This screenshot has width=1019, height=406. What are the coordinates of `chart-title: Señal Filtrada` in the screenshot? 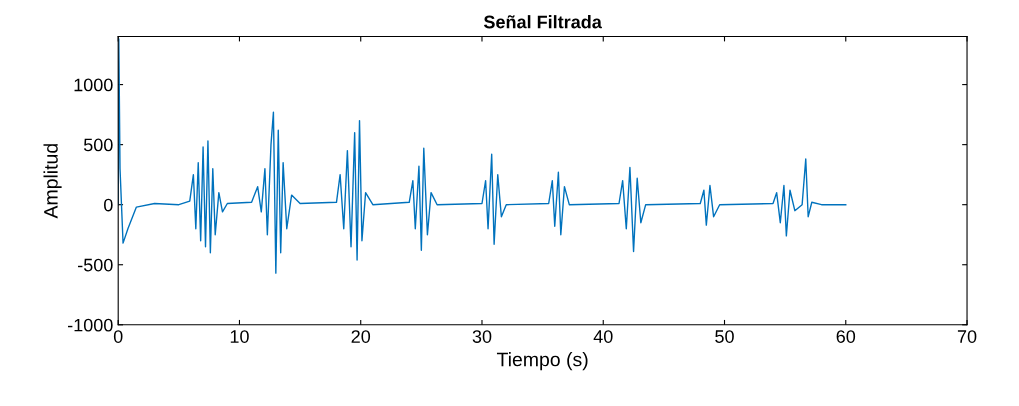 It's located at (542, 22).